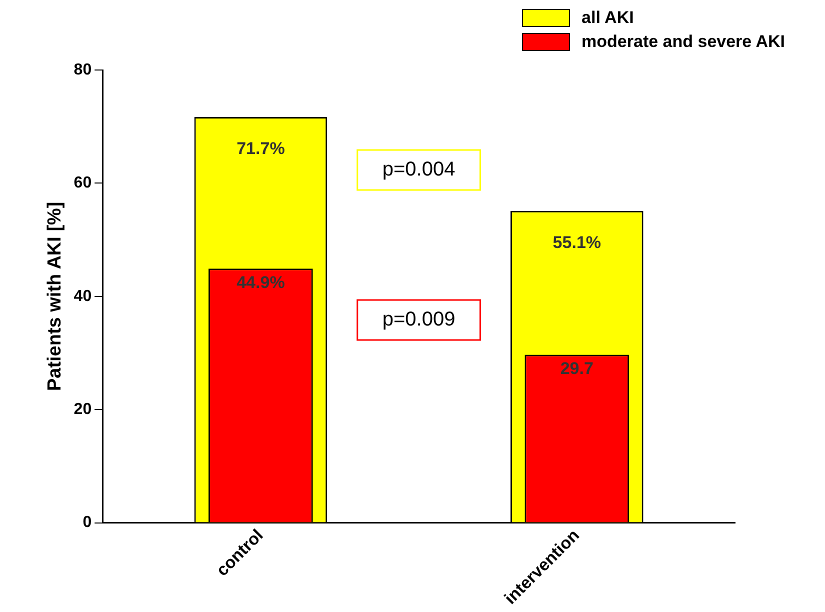 This screenshot has width=825, height=612. What do you see at coordinates (83, 69) in the screenshot?
I see `y-tick-label: 80` at bounding box center [83, 69].